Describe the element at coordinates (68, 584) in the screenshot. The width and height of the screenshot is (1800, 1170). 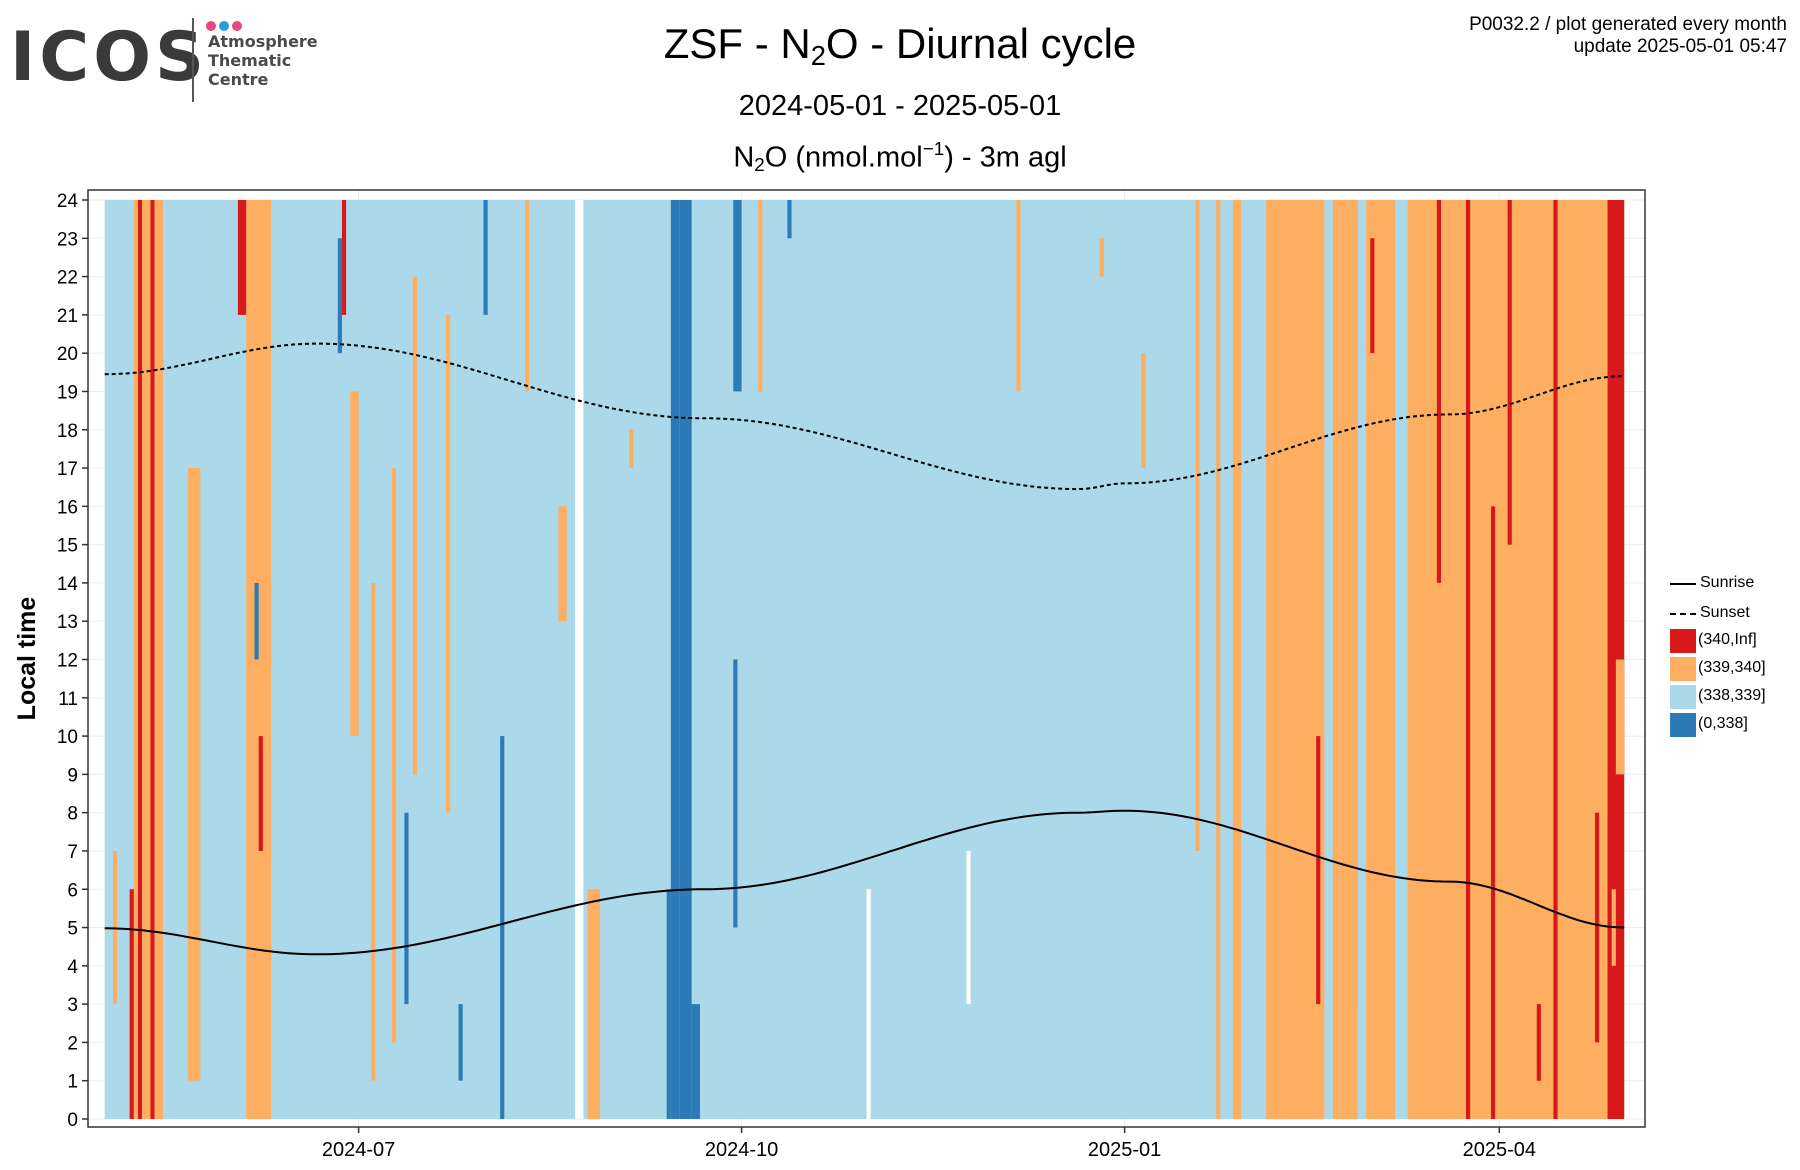
I see `y-tick-label: 14` at that location.